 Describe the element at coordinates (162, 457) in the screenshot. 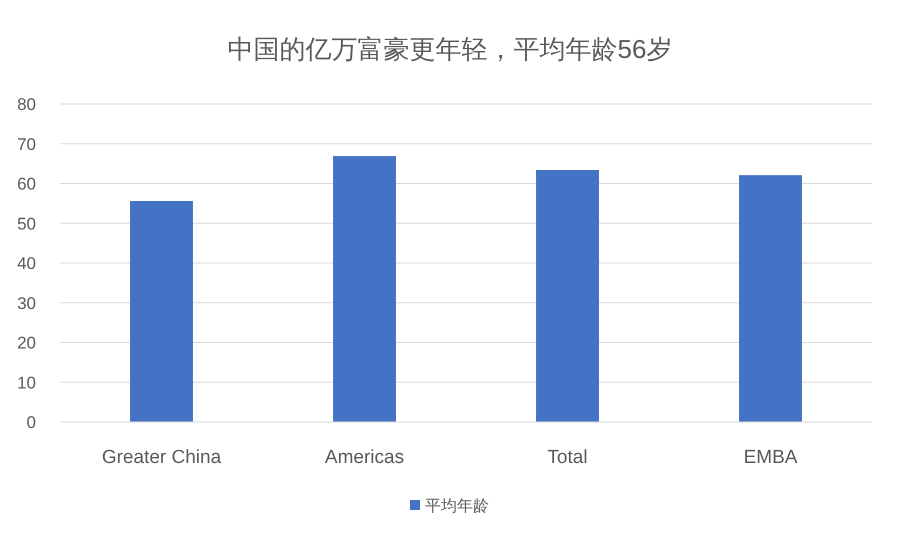

I see `x-tick-label: Greater China` at that location.